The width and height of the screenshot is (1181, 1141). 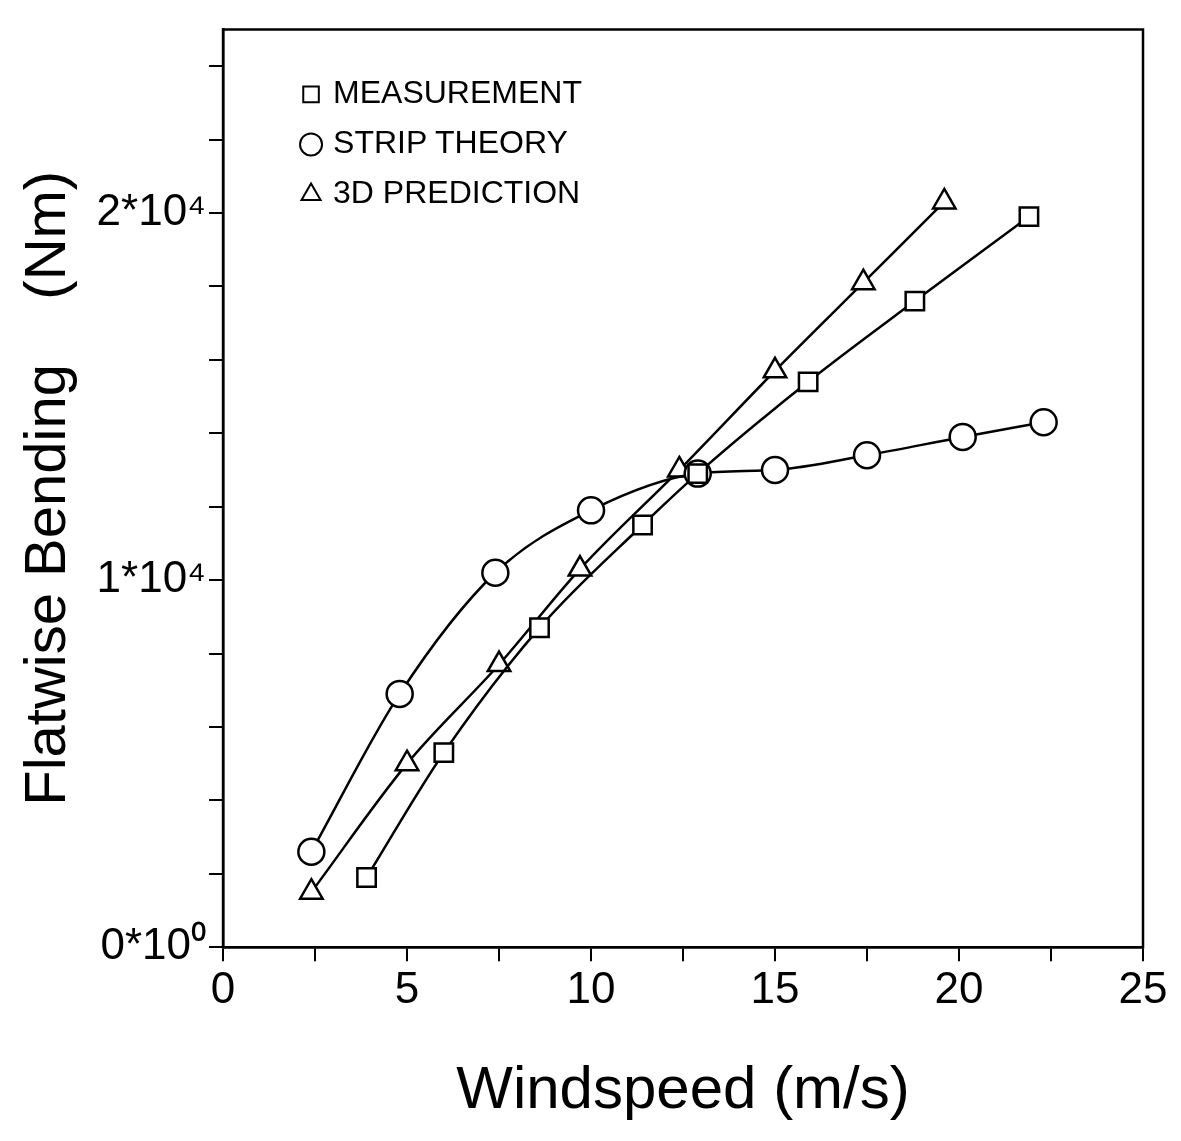 What do you see at coordinates (1143, 987) in the screenshot?
I see `x-tick-label: 25` at bounding box center [1143, 987].